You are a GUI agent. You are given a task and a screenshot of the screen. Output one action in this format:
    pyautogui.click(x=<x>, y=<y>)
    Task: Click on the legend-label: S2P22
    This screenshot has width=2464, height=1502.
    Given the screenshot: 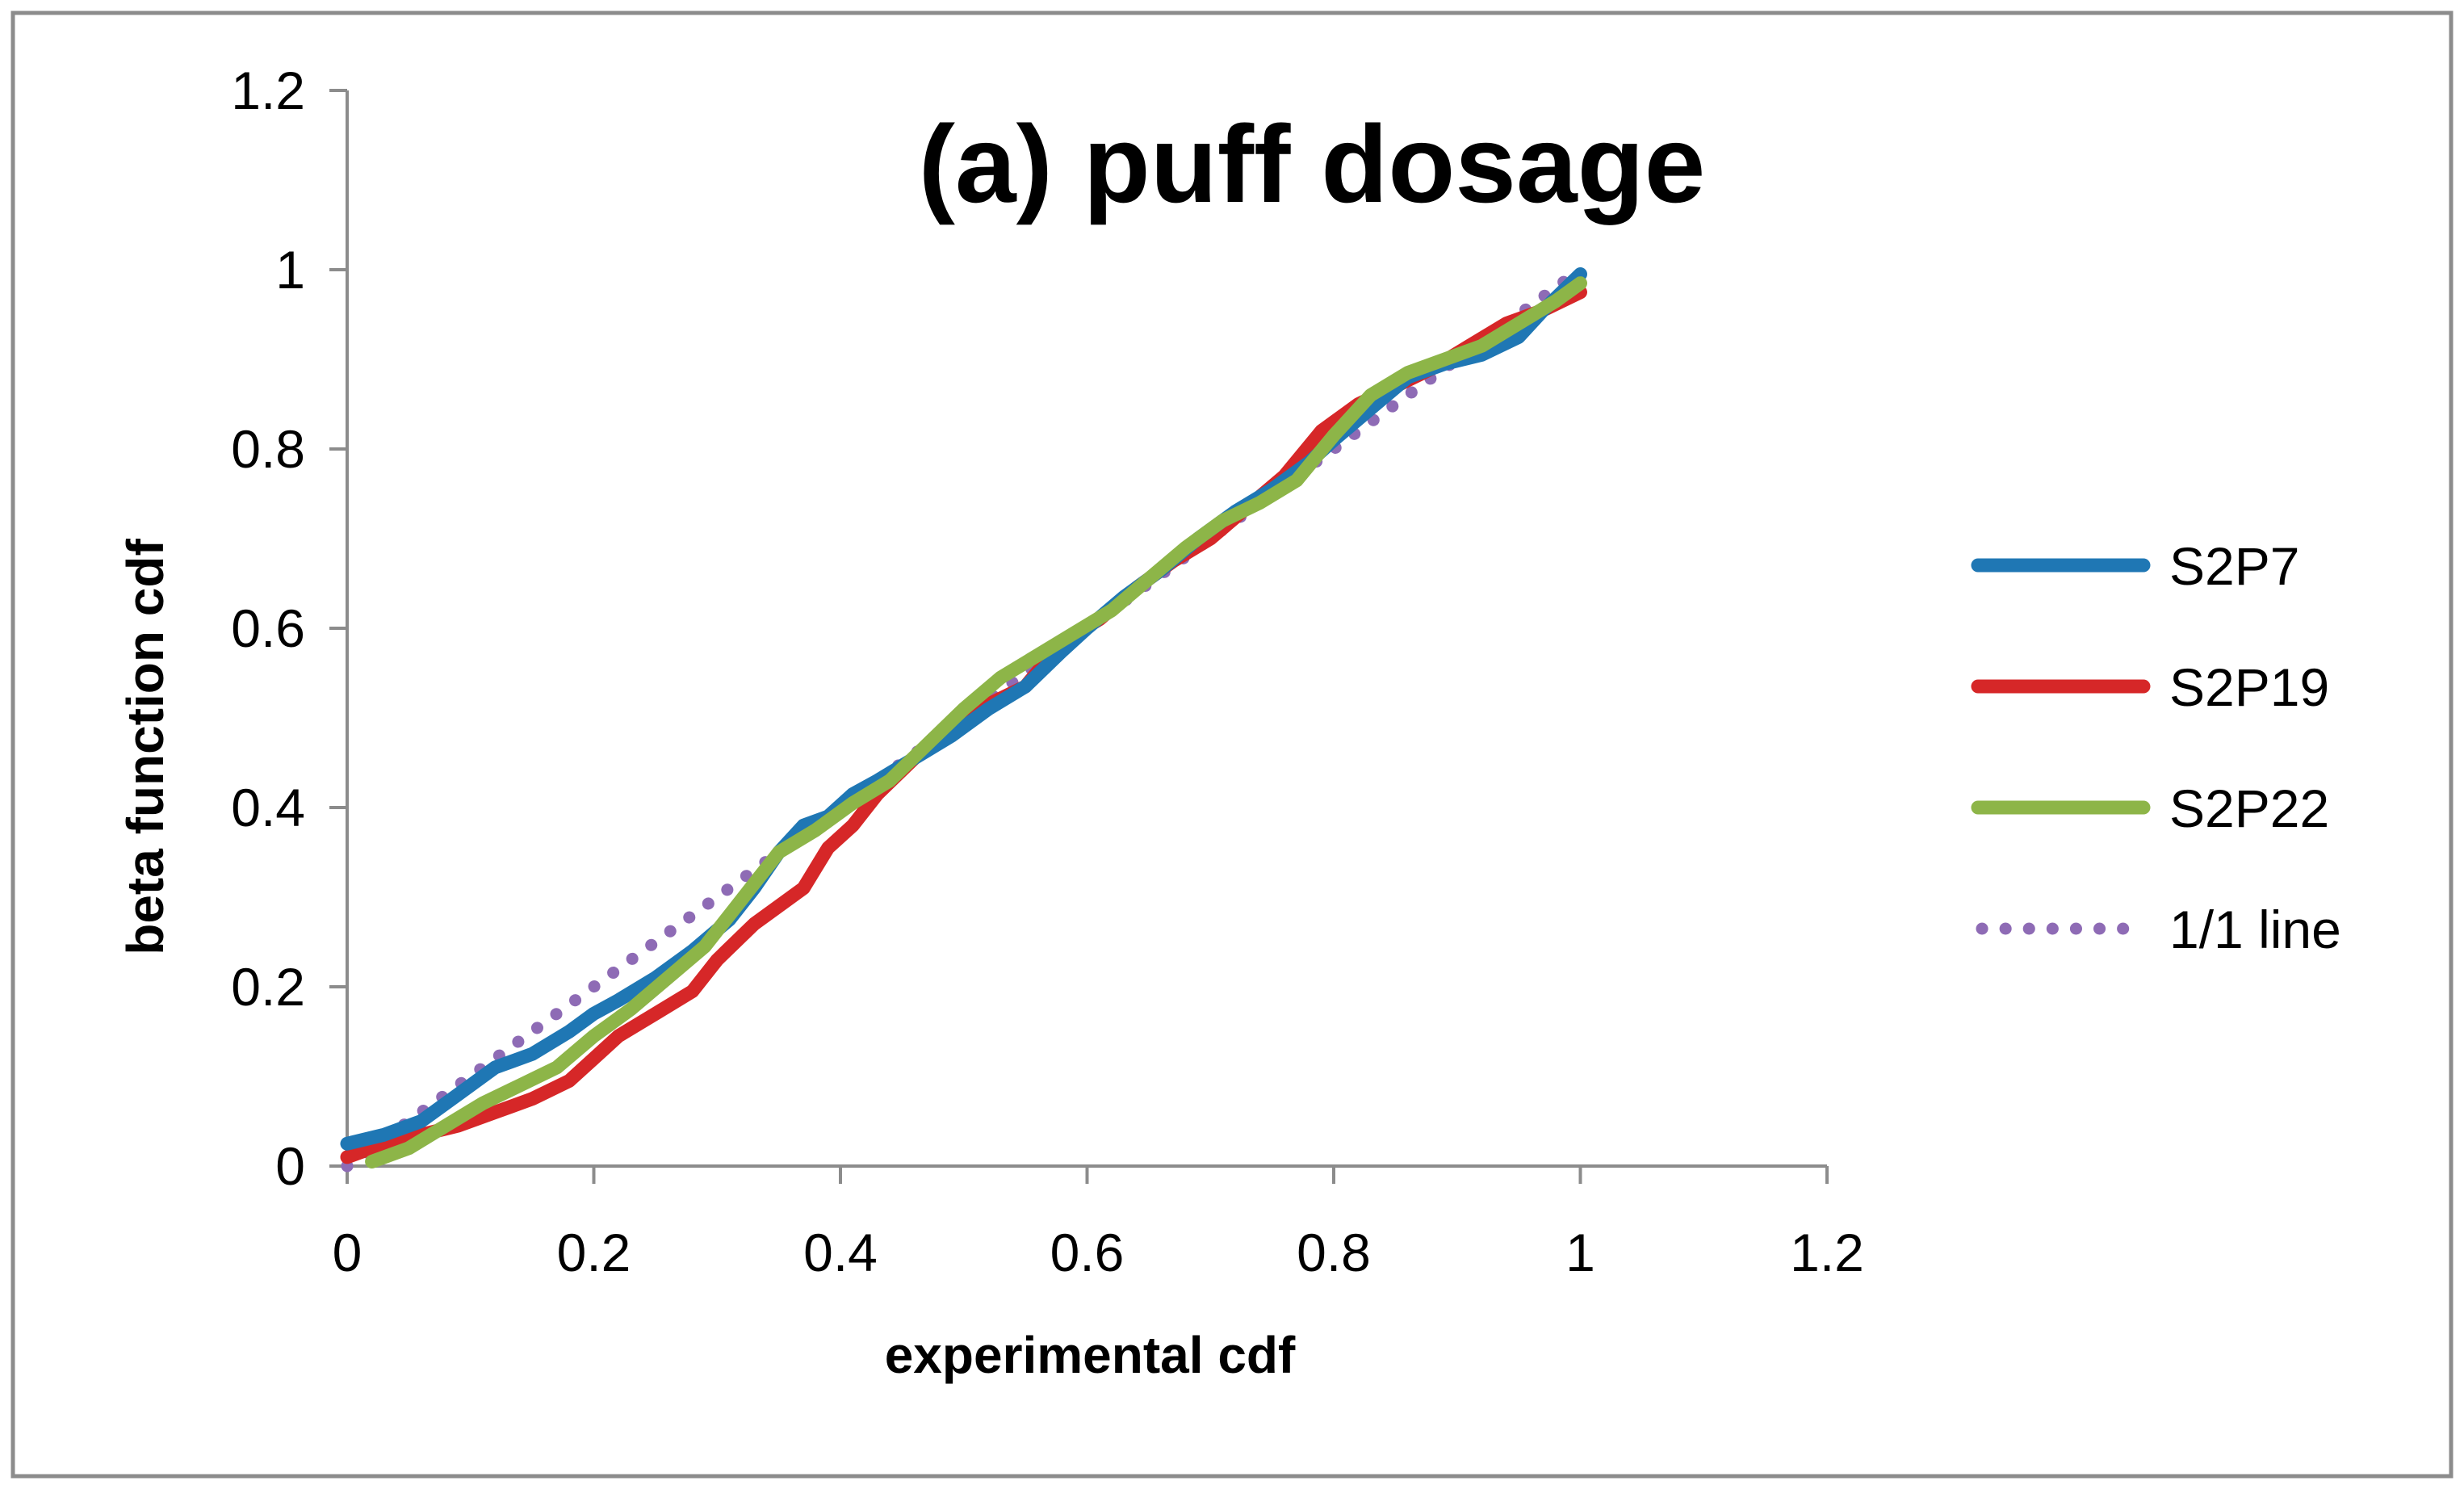 What is the action you would take?
    pyautogui.click(x=2249, y=808)
    